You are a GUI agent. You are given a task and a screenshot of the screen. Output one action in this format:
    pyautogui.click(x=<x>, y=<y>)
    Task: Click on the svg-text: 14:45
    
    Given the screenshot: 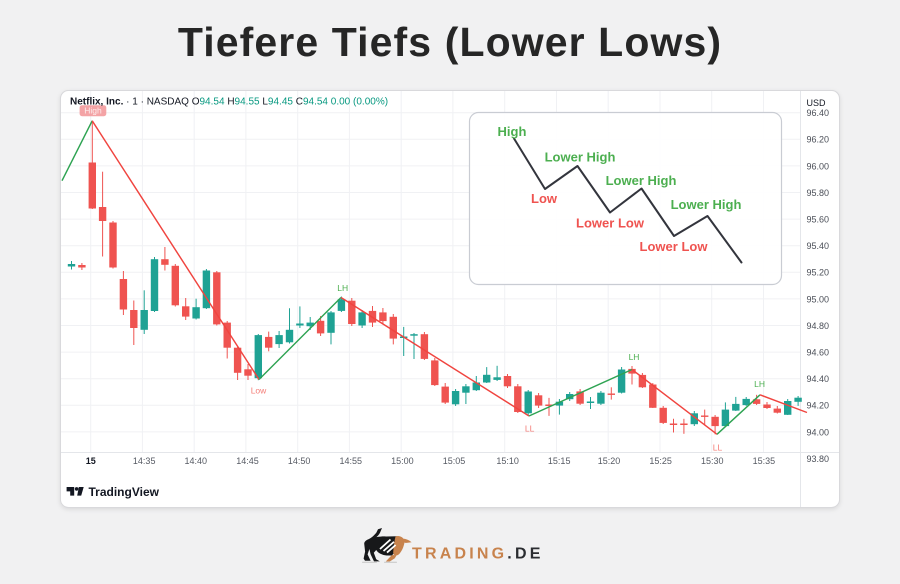 What is the action you would take?
    pyautogui.click(x=247, y=461)
    